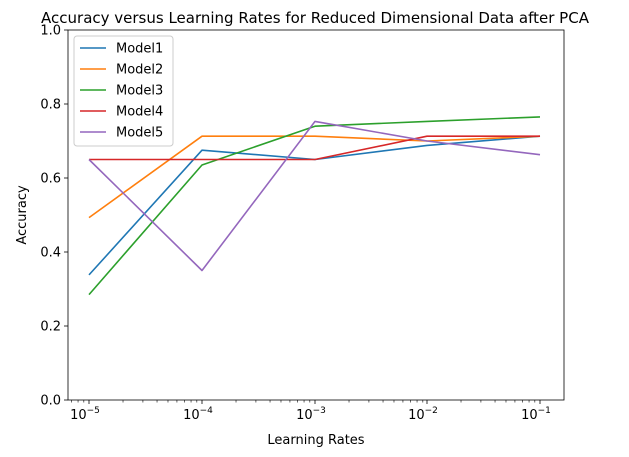 The height and width of the screenshot is (457, 629). I want to click on legend-label: Model3, so click(139, 91).